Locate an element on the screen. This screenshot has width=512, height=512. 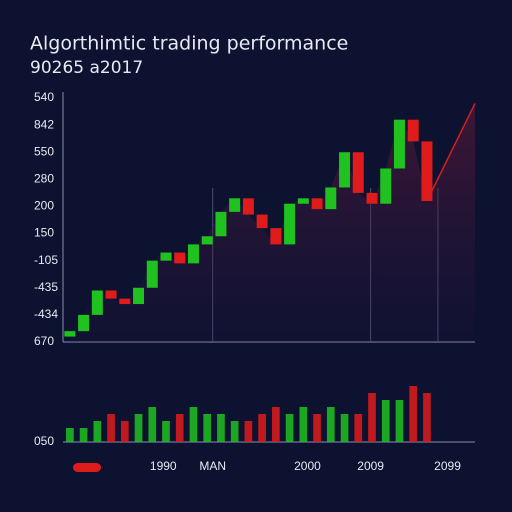
x-tick-label: 1990 is located at coordinates (163, 466).